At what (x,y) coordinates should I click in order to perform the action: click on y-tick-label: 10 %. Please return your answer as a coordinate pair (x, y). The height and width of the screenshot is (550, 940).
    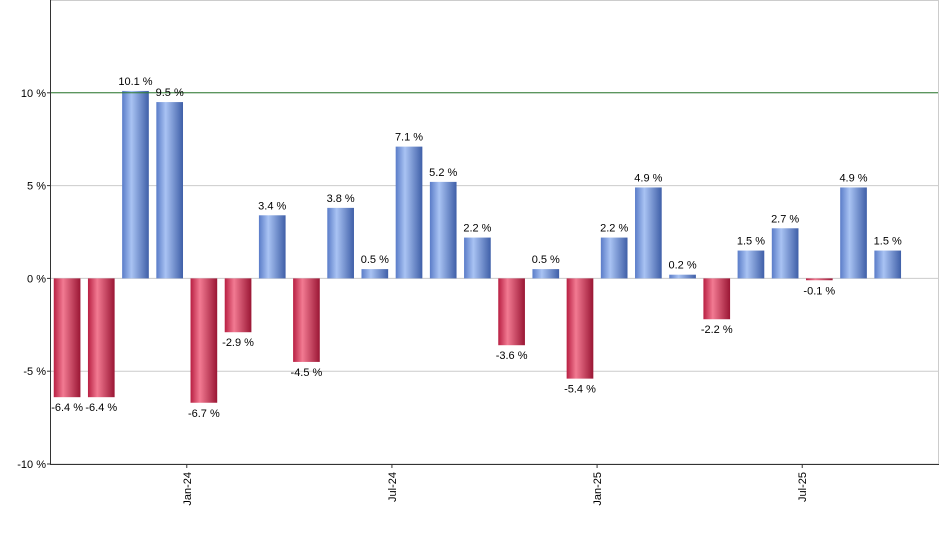
    Looking at the image, I should click on (33, 94).